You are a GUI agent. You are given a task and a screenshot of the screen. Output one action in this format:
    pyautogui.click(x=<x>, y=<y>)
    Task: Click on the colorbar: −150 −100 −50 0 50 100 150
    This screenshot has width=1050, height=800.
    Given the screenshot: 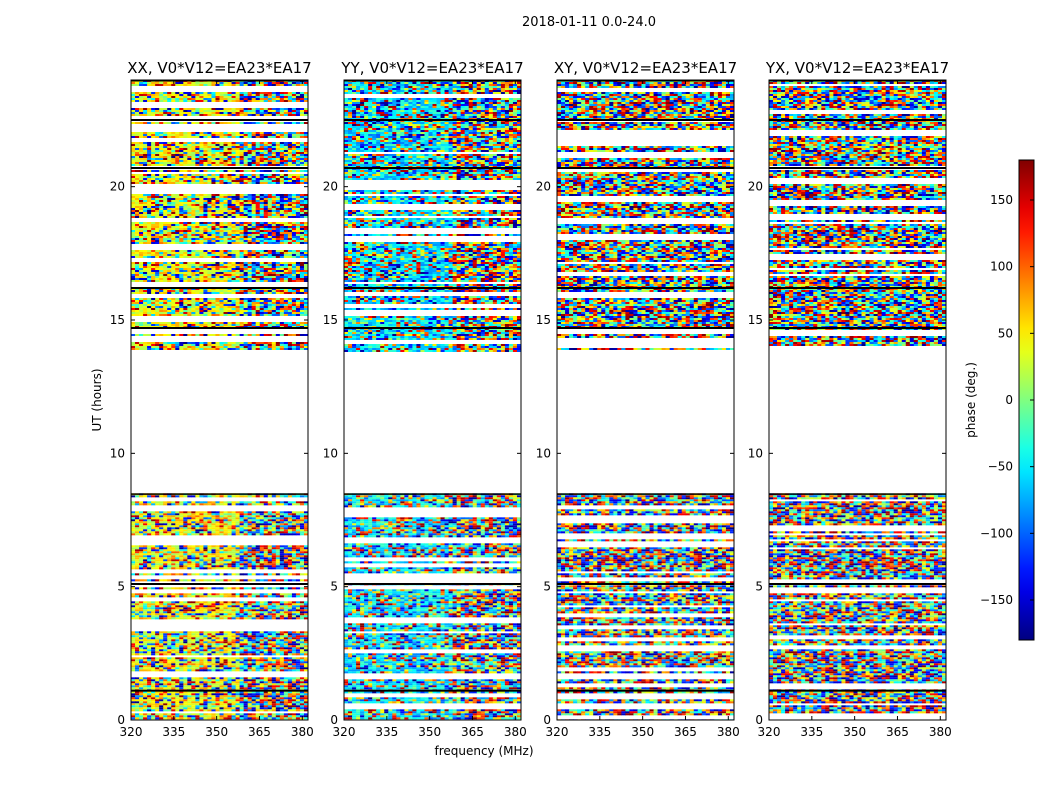 What is the action you would take?
    pyautogui.click(x=1007, y=400)
    